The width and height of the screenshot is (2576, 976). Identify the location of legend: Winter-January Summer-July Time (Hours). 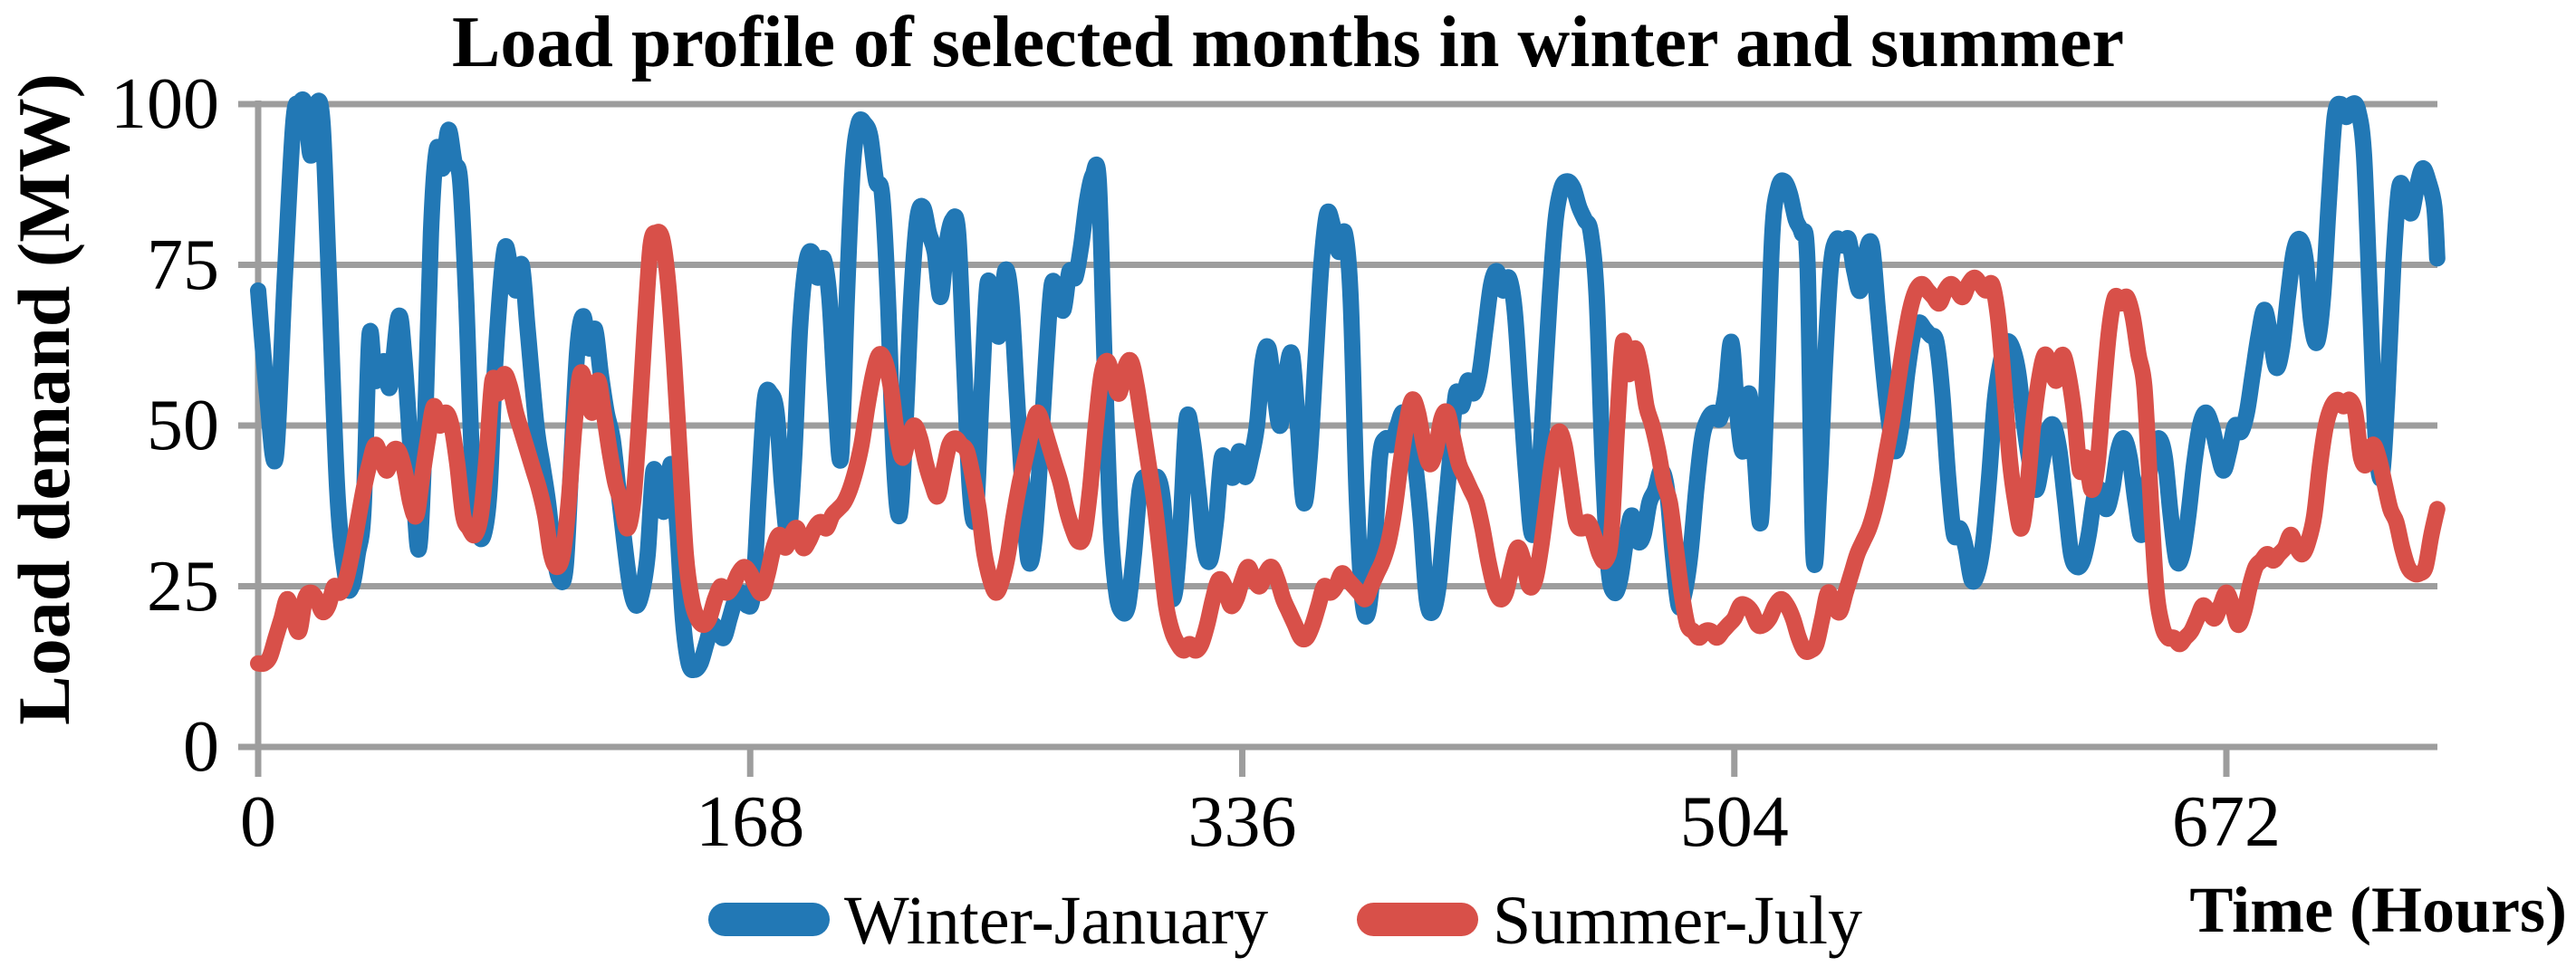
(1288, 919).